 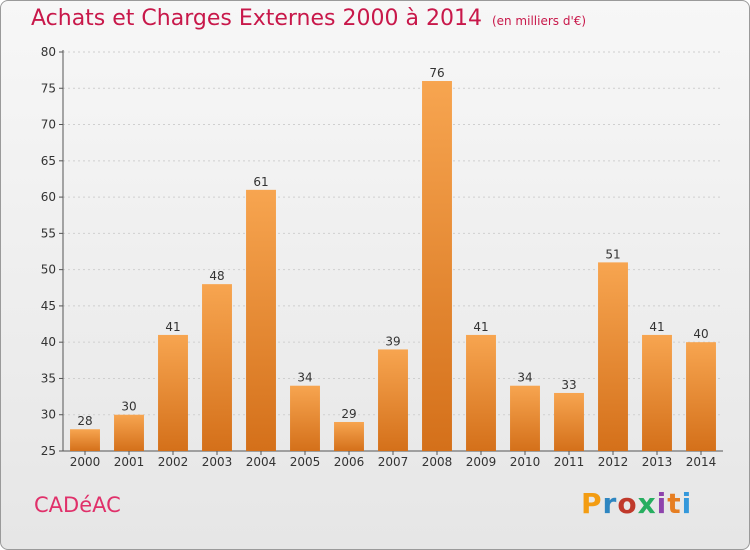 What do you see at coordinates (48, 161) in the screenshot?
I see `y-tick-label: 65` at bounding box center [48, 161].